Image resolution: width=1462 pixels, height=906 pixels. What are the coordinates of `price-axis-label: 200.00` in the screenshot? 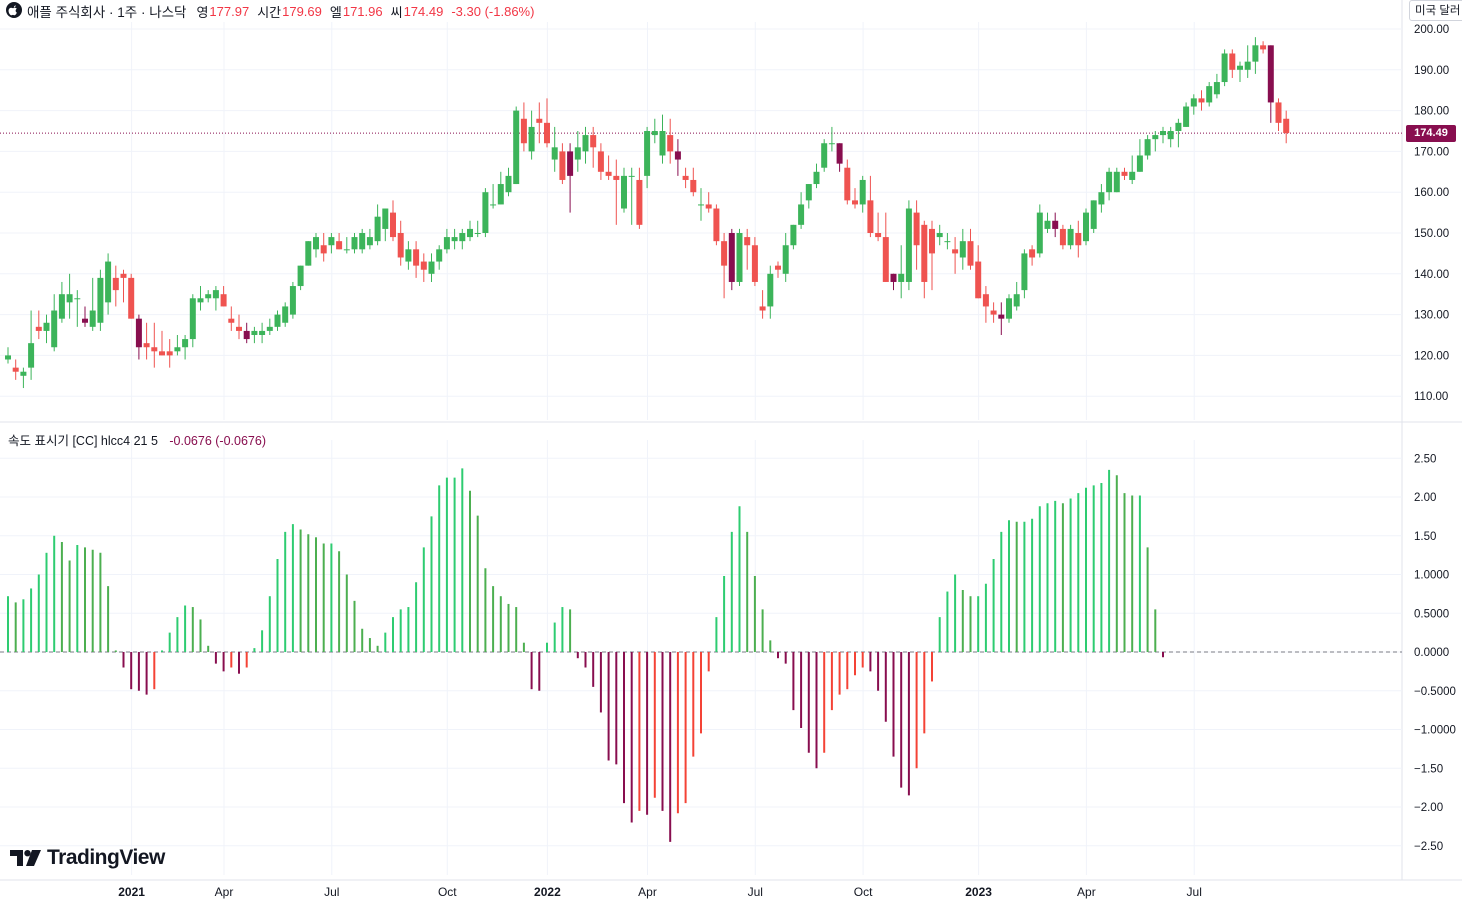 It's located at (1431, 30).